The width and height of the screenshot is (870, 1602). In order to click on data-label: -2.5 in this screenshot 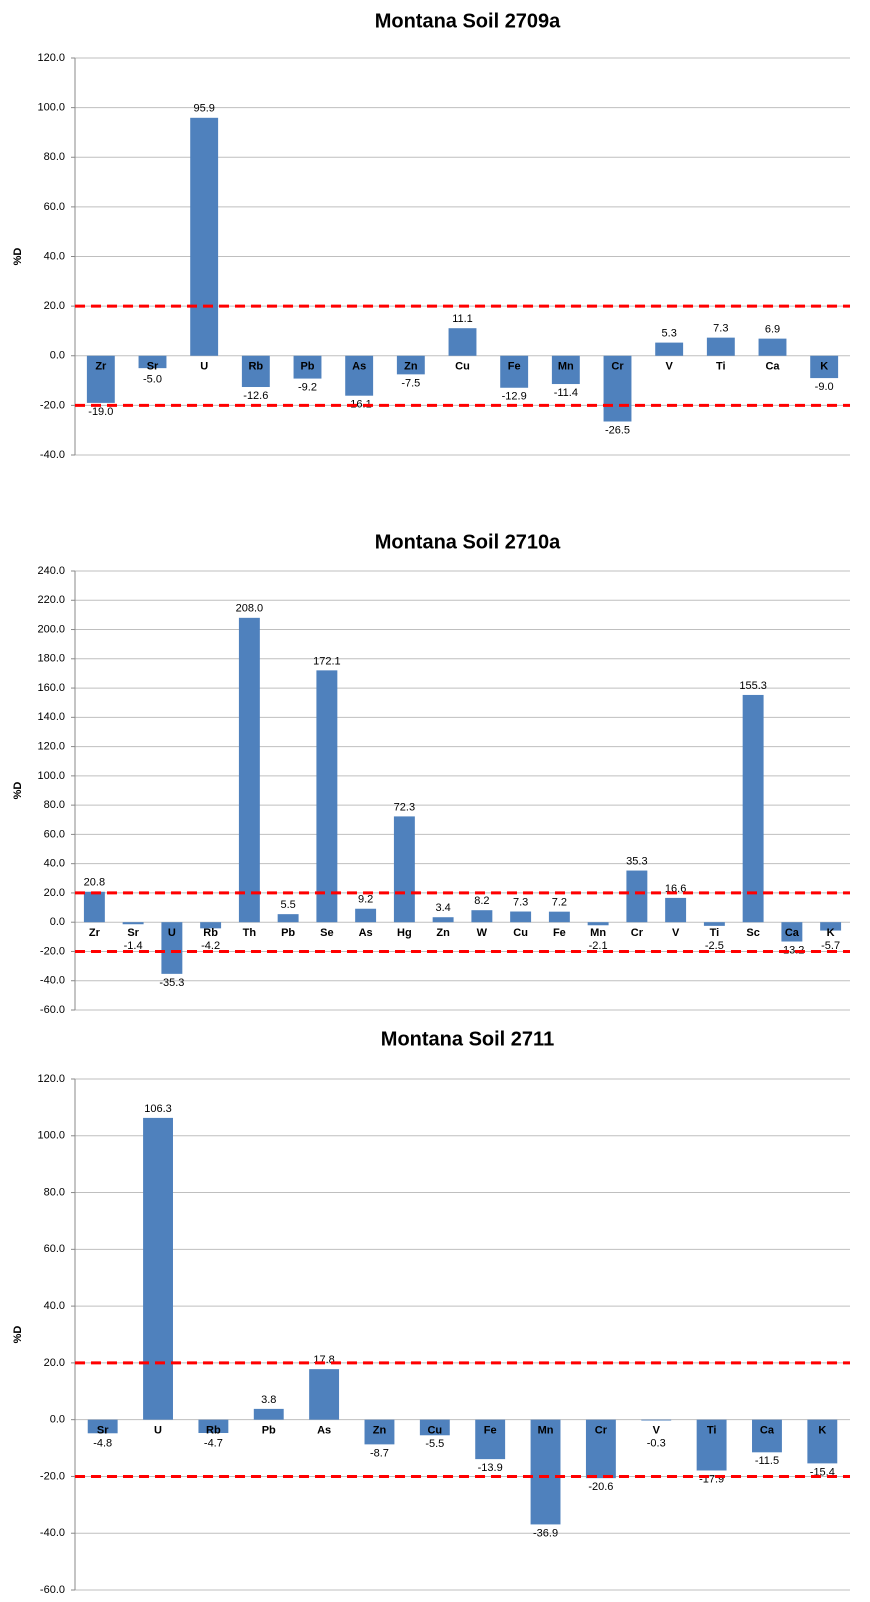, I will do `click(714, 946)`.